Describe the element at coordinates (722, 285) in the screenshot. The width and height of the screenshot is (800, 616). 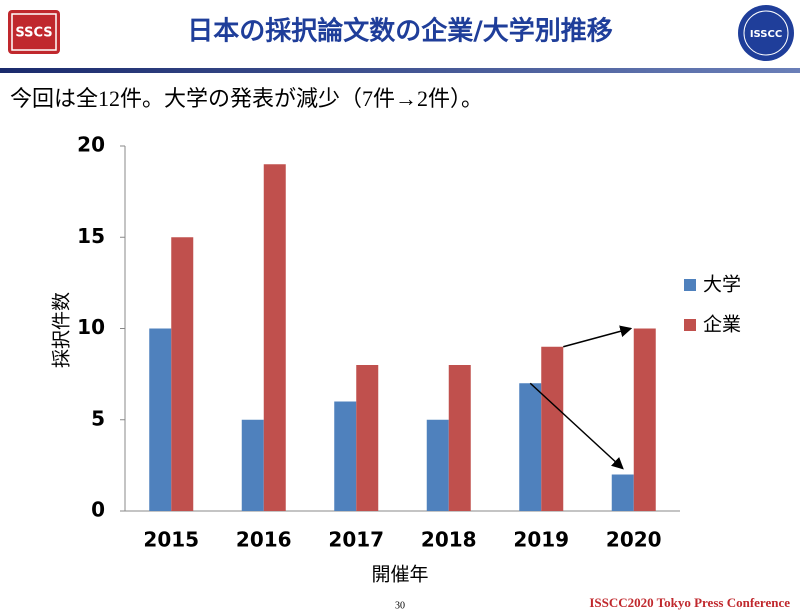
I see `legend-label: 大学` at that location.